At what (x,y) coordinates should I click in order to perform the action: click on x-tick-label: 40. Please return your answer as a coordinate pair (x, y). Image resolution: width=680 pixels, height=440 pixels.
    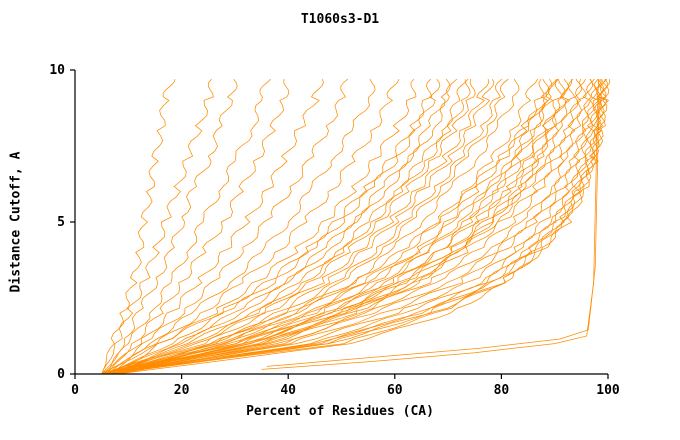
    Looking at the image, I should click on (288, 390).